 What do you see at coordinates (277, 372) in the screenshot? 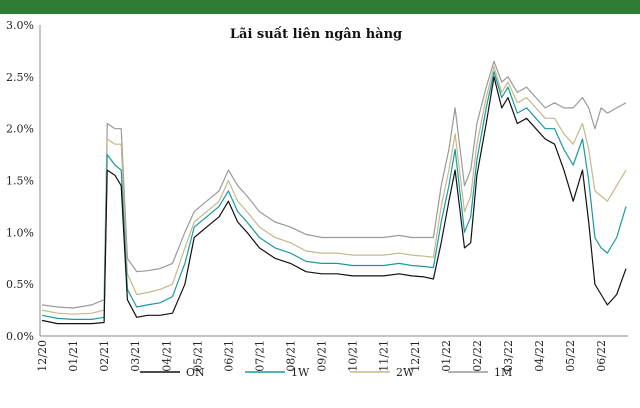
I see `legend-item-1w: 1W` at bounding box center [277, 372].